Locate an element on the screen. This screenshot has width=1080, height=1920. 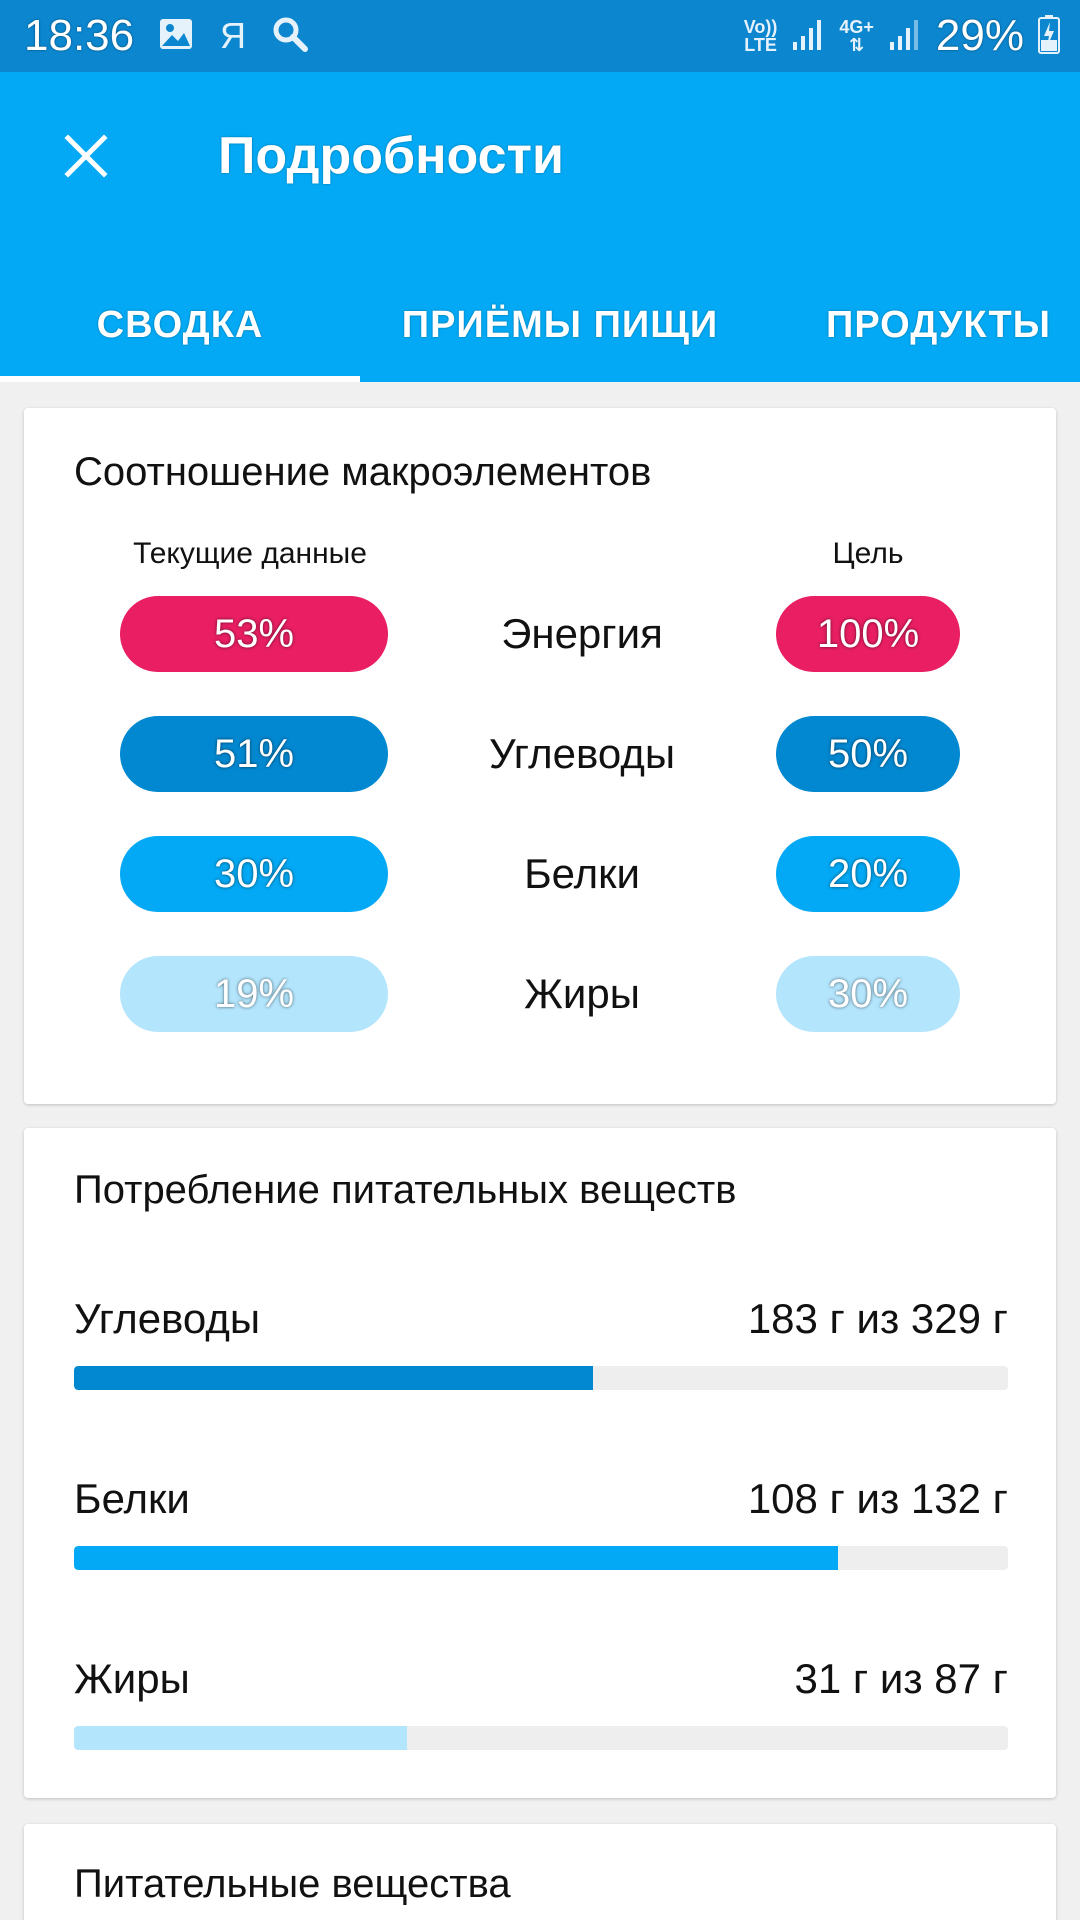
tab-summary: СВОДКА is located at coordinates (180, 324).